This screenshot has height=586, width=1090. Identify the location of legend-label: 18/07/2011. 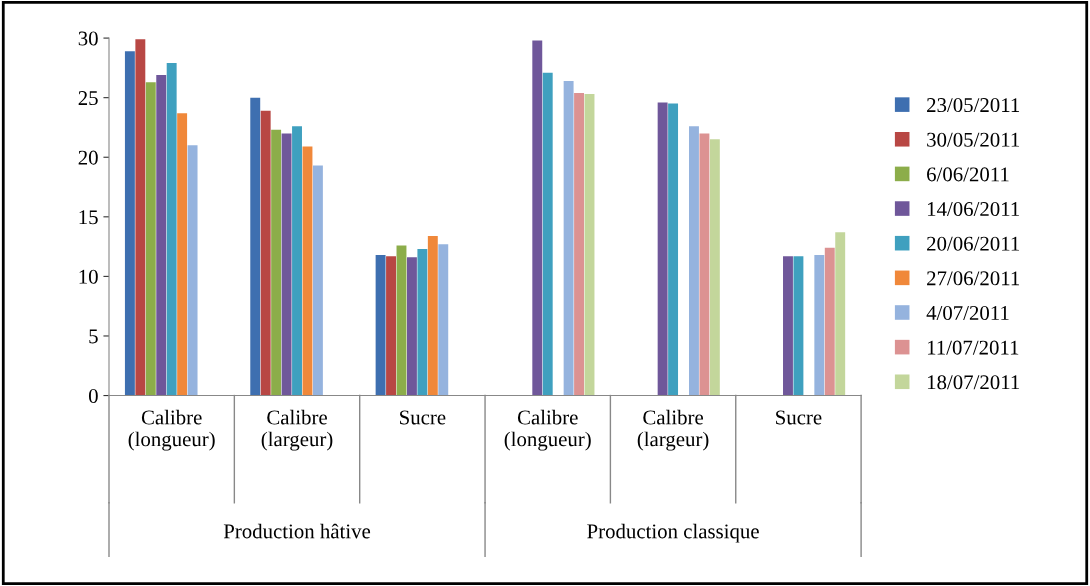
(973, 382).